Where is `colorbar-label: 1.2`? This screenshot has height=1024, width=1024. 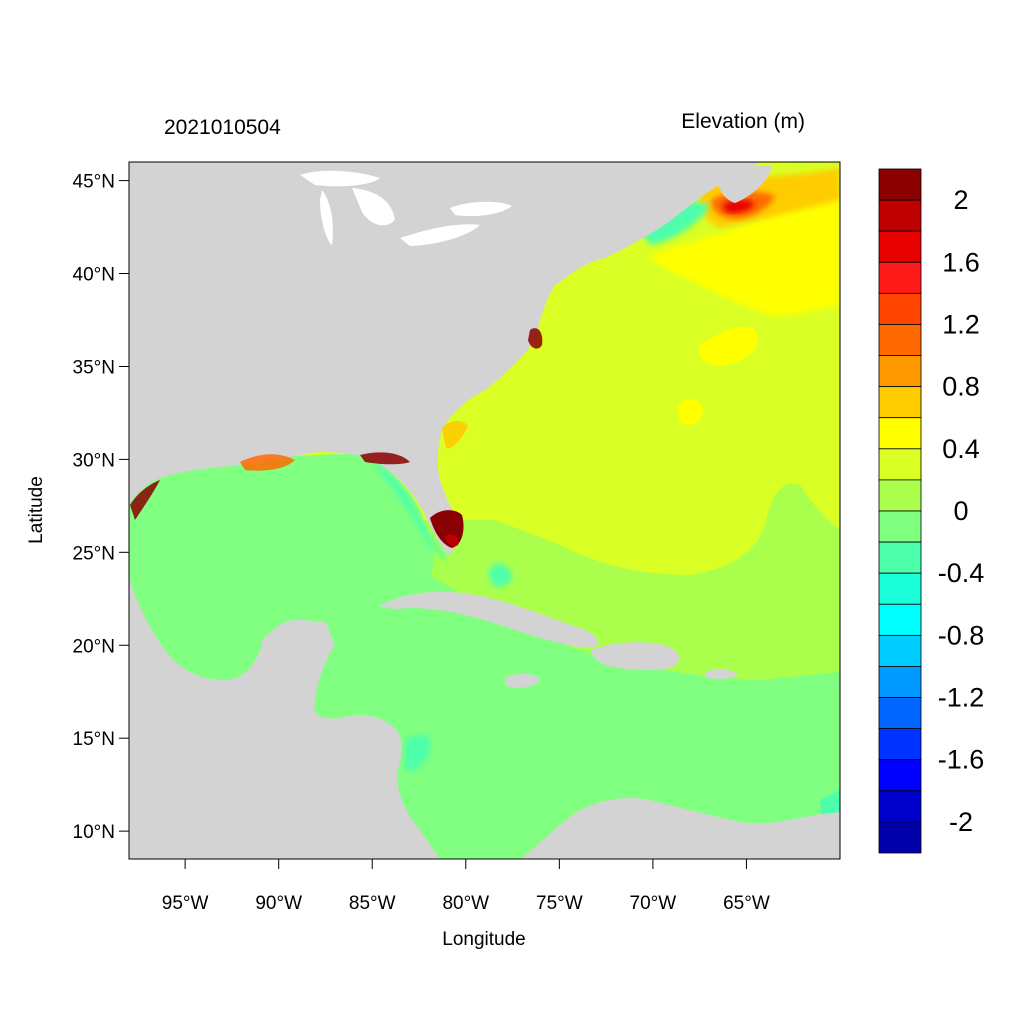 colorbar-label: 1.2 is located at coordinates (961, 324).